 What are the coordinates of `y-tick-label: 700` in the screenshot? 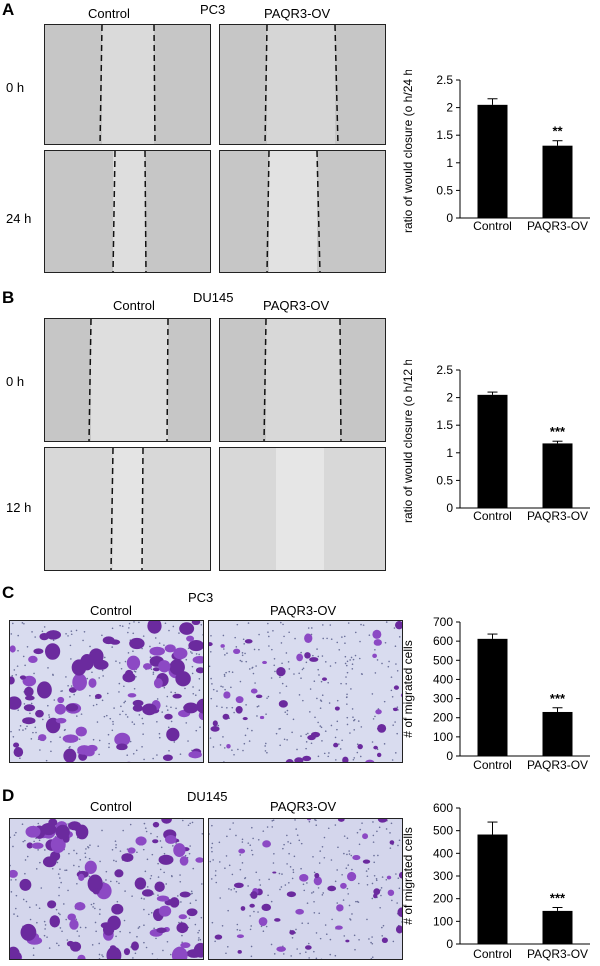 It's located at (443, 622).